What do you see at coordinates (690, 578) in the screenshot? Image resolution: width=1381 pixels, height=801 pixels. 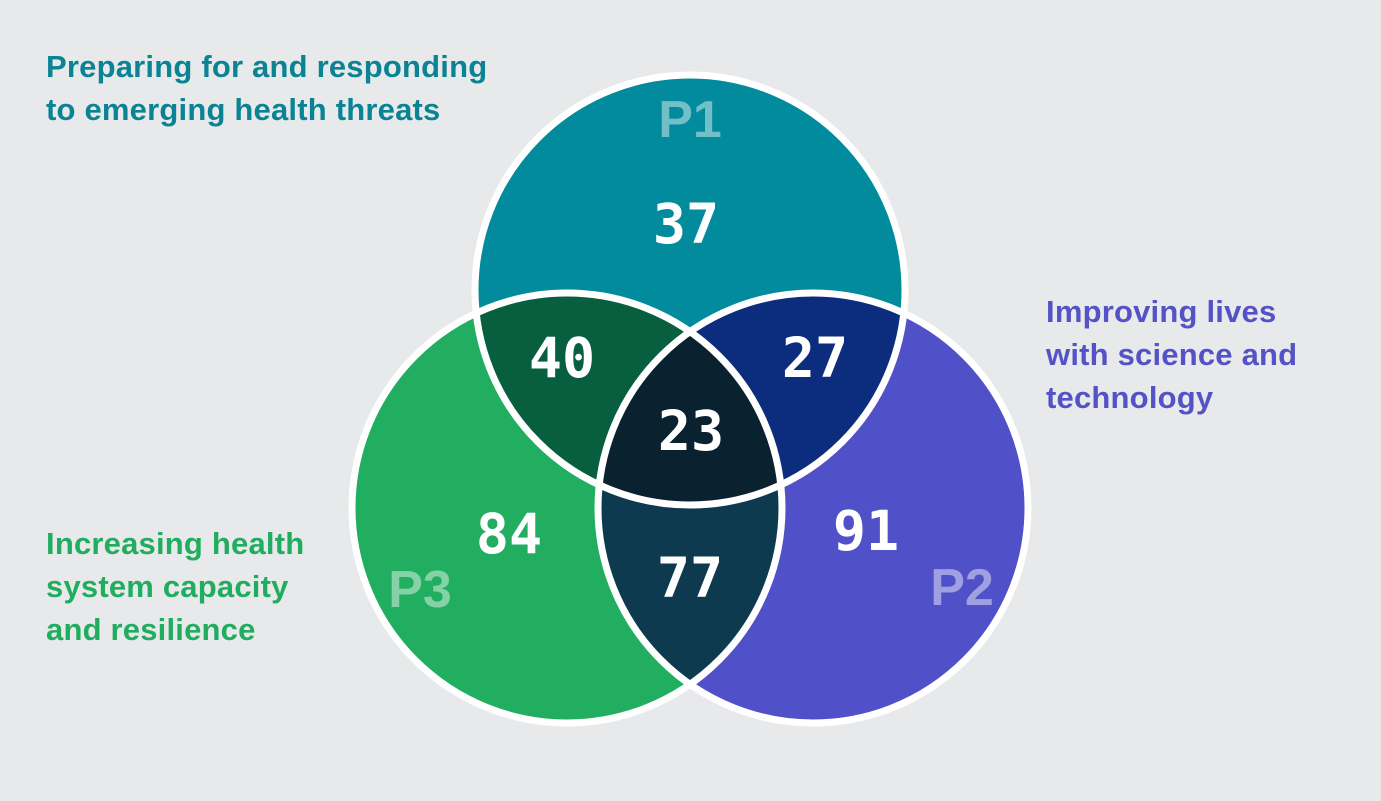 I see `value-p2-p3: 77` at bounding box center [690, 578].